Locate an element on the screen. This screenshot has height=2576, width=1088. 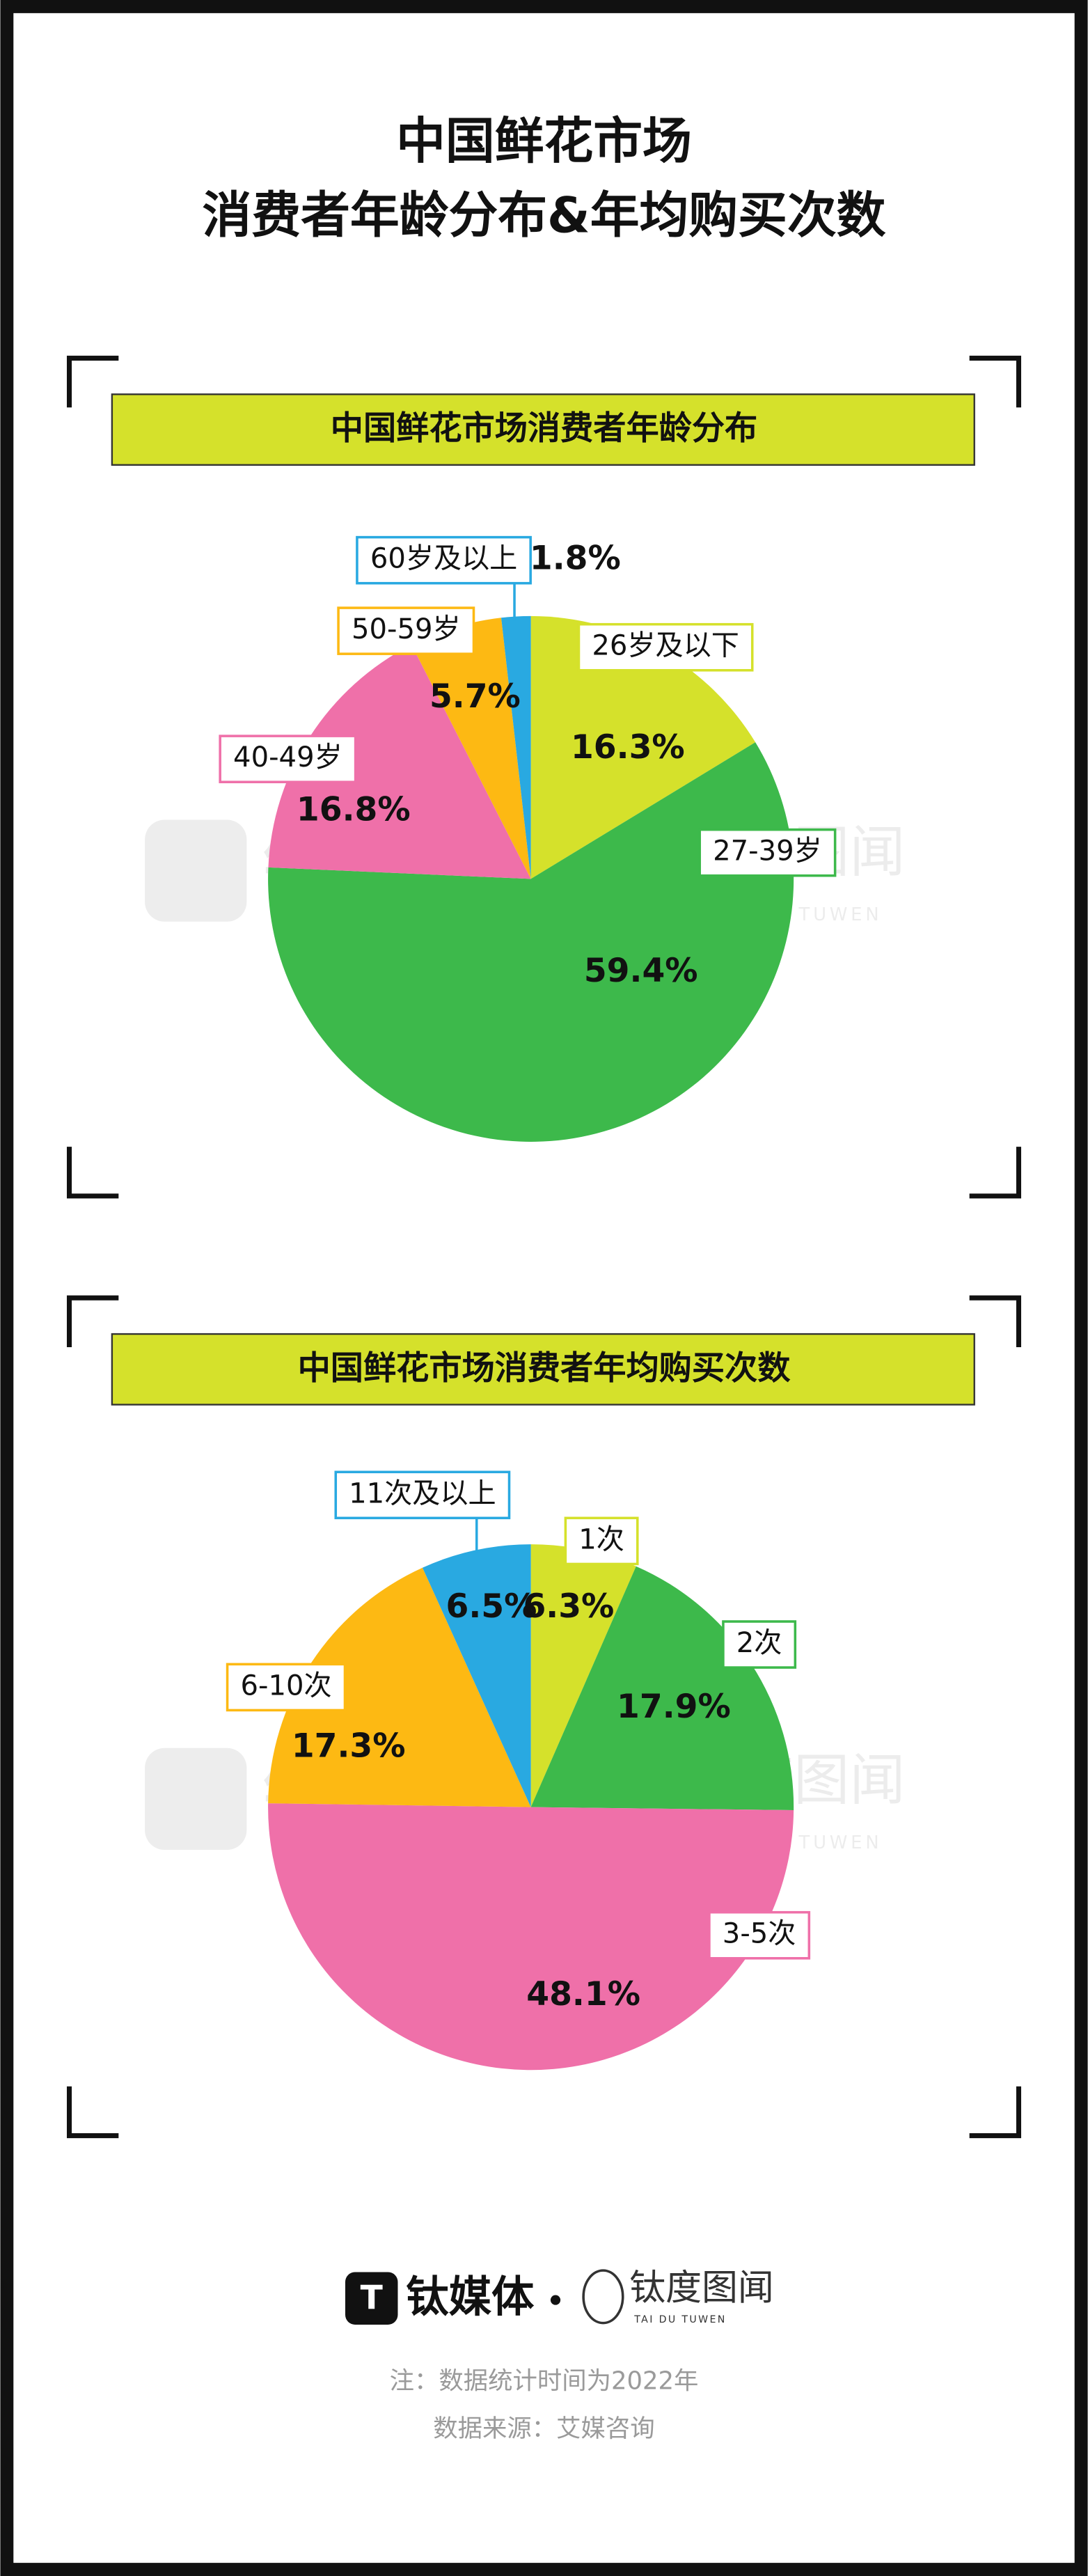
category-label: 50-59岁 is located at coordinates (406, 629).